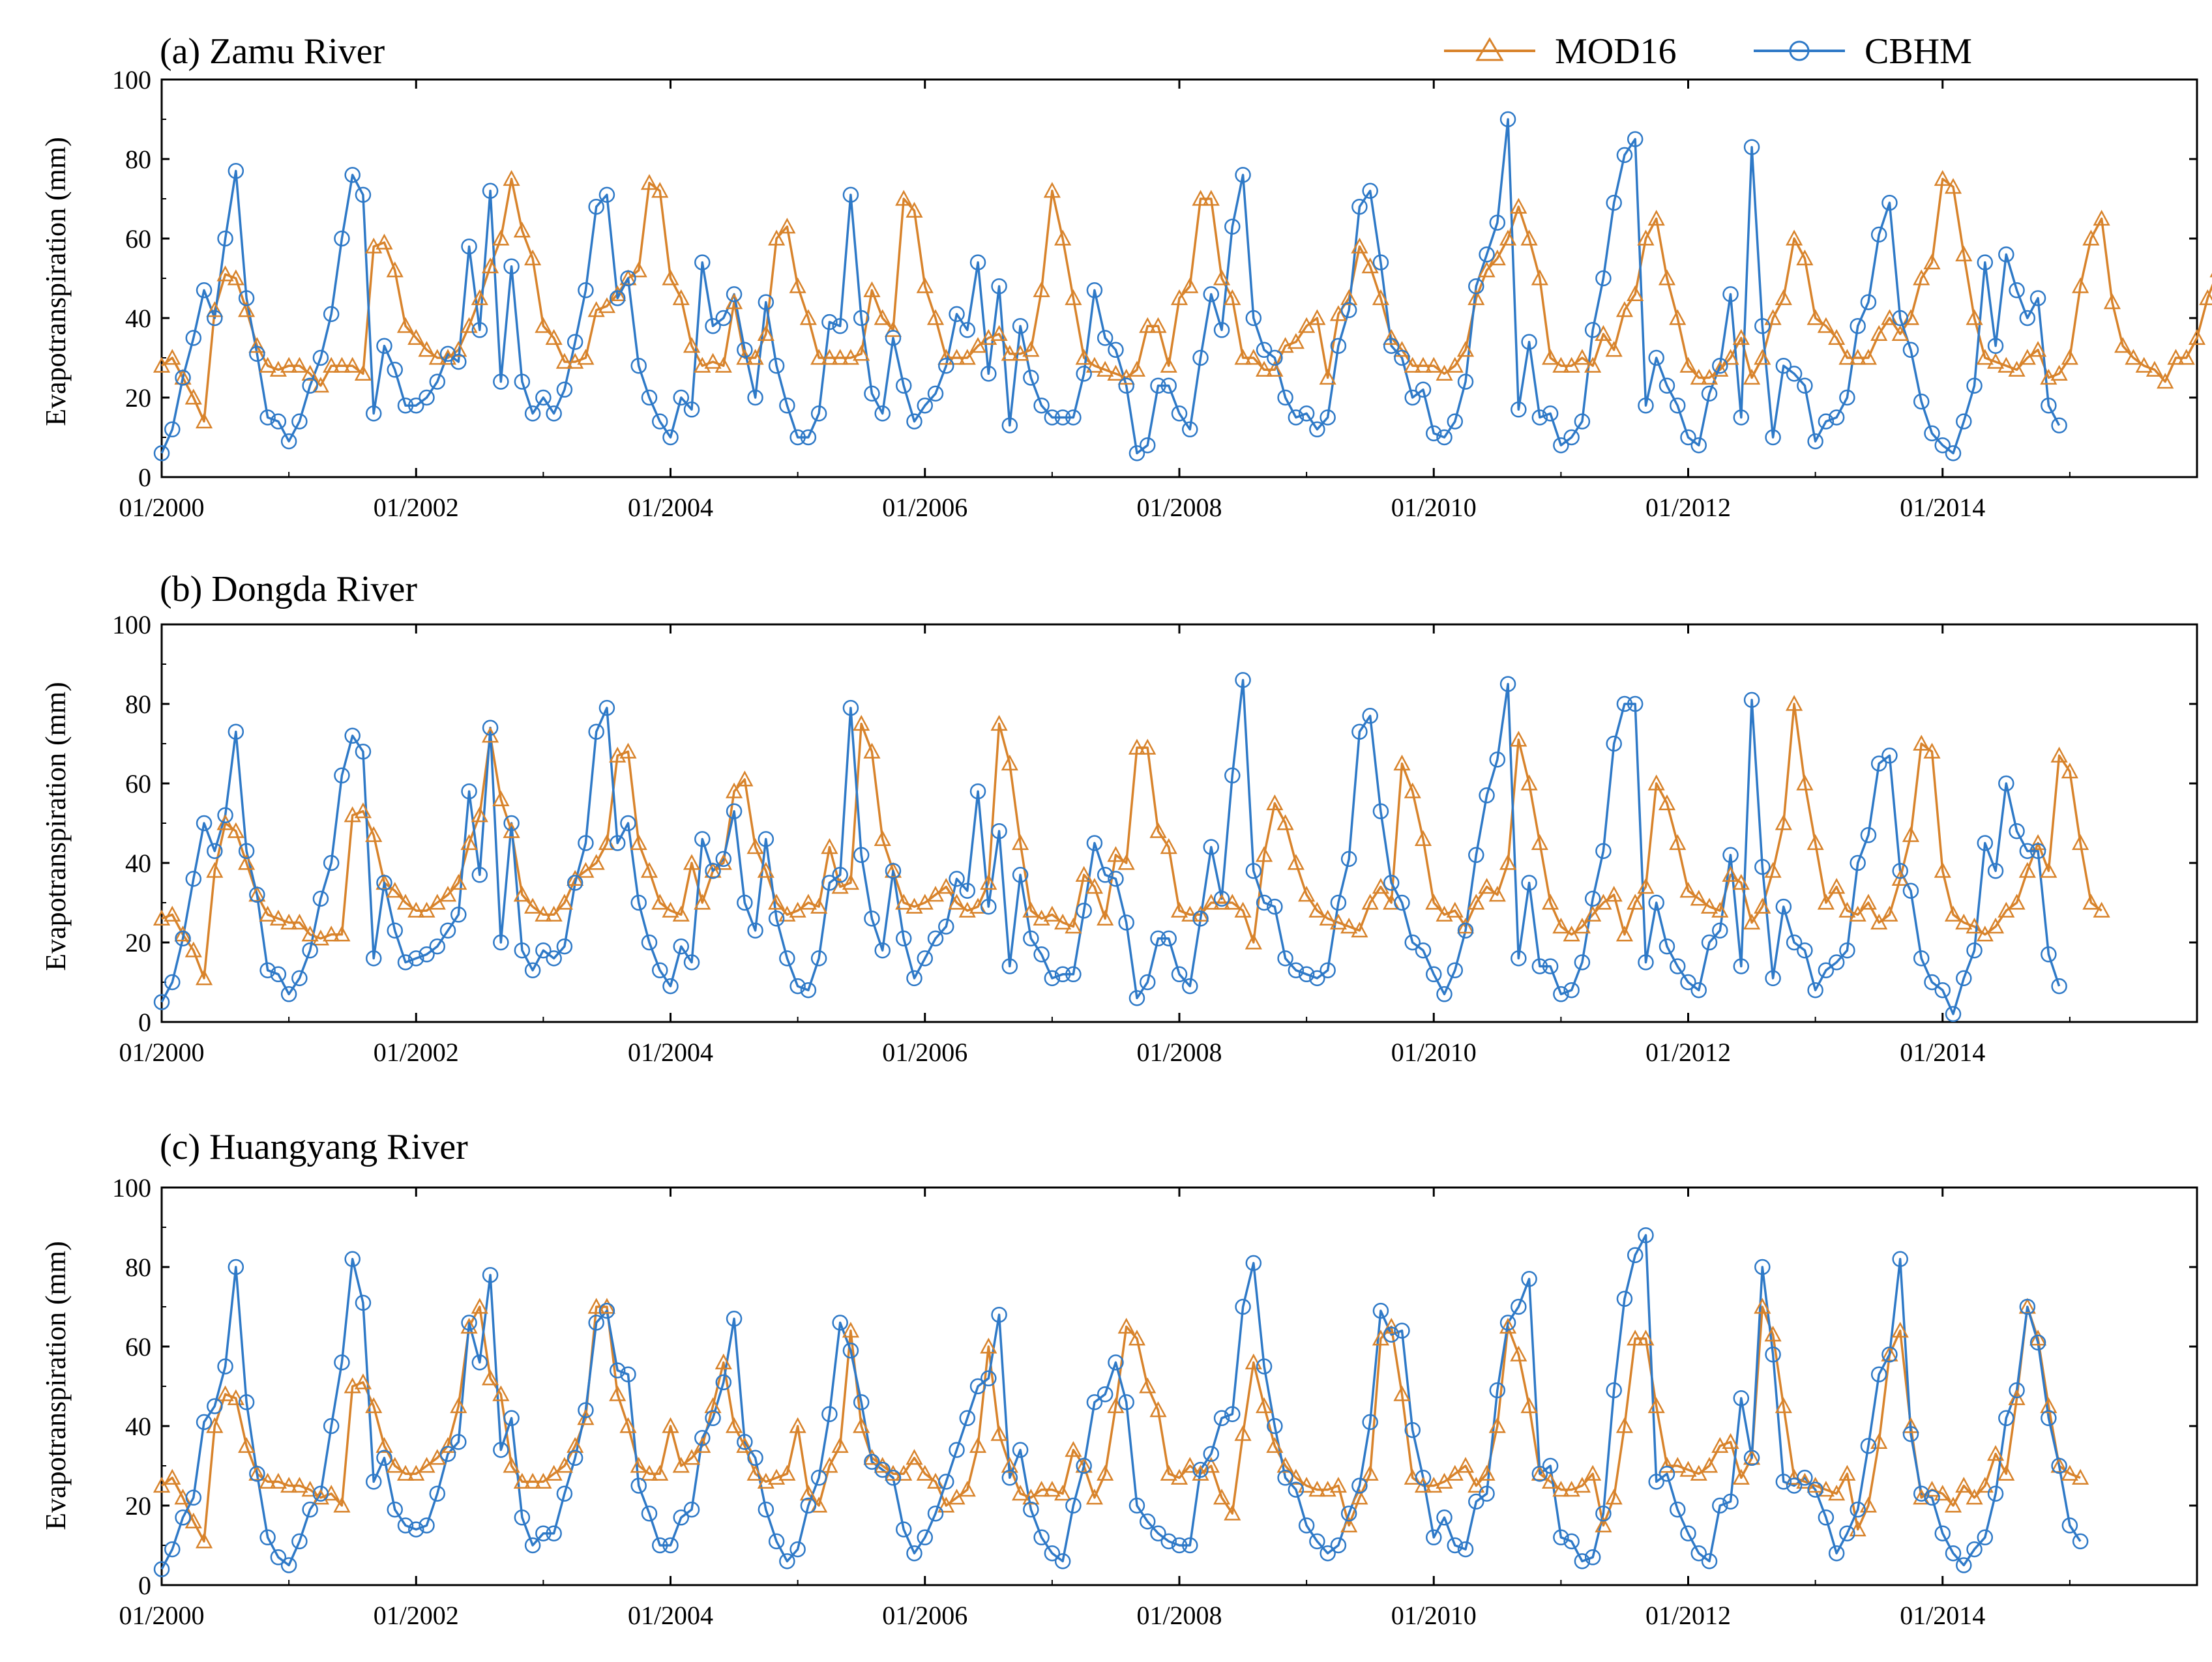 The image size is (2212, 1662). I want to click on y-tick-label: 80, so click(138, 704).